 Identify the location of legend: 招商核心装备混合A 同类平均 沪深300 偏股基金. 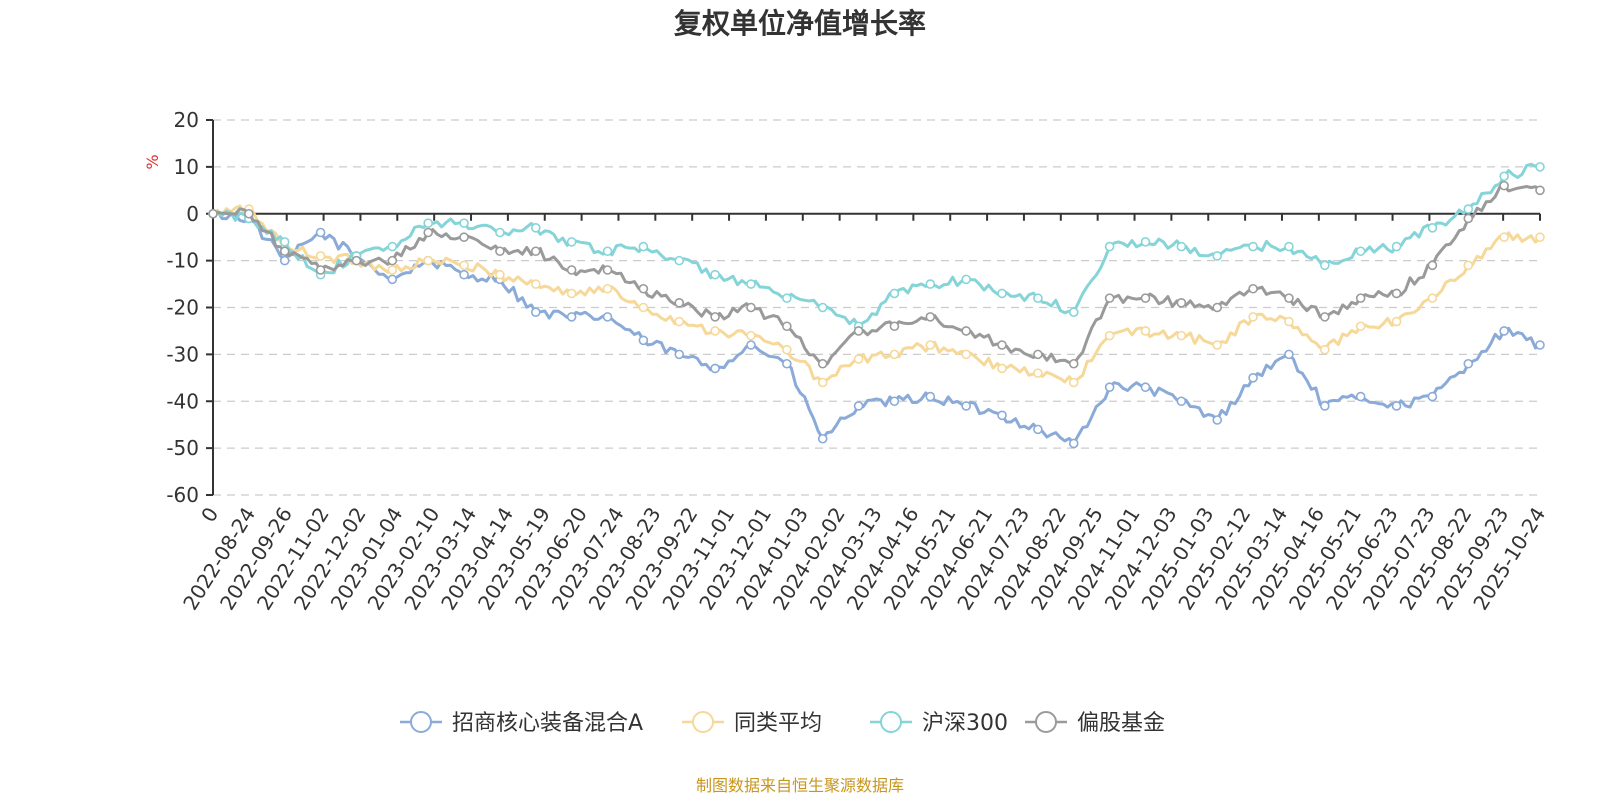
(782, 723).